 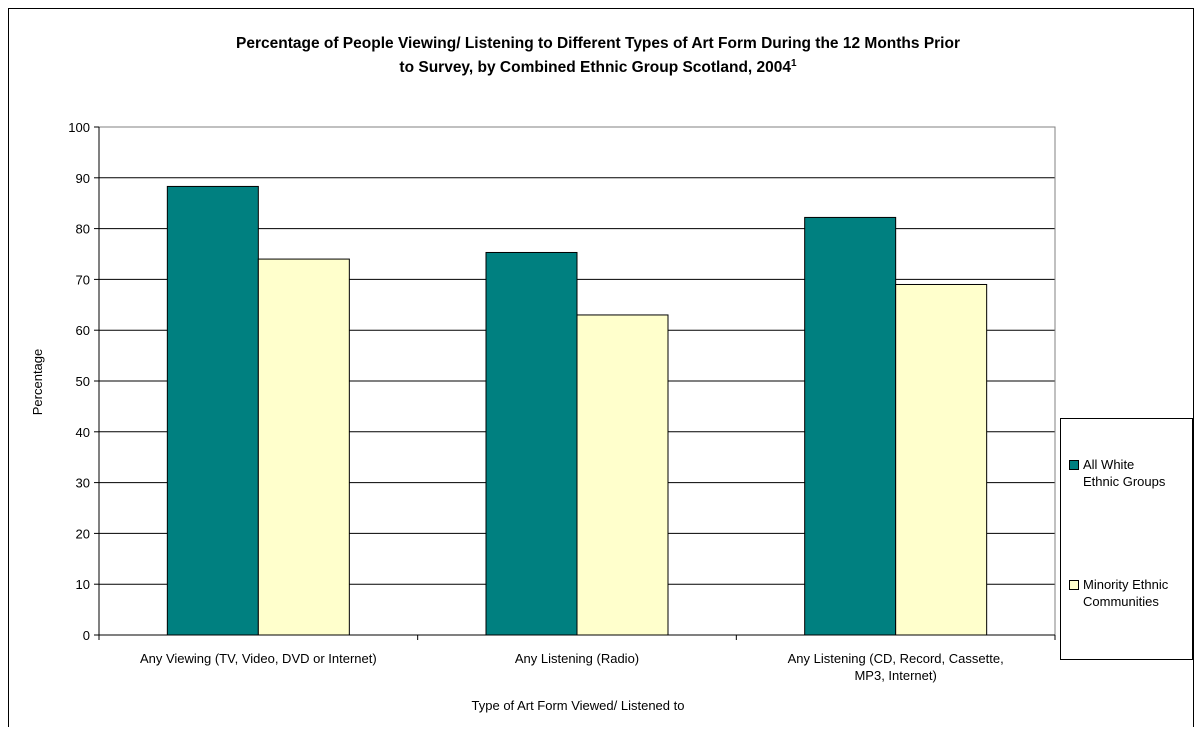 I want to click on y-tick-label: 20, so click(x=83, y=533).